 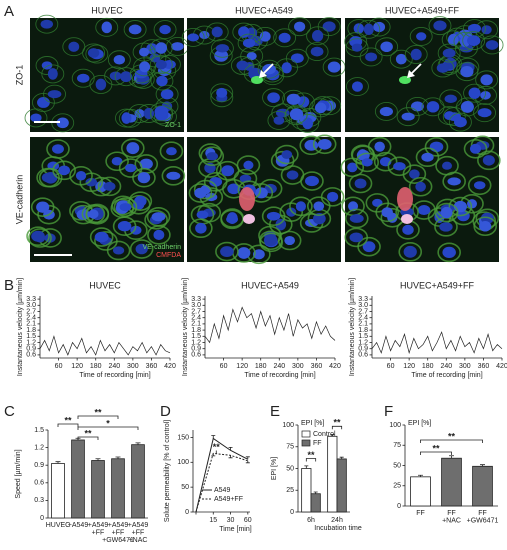 What do you see at coordinates (270, 325) in the screenshot?
I see `velocity-trace` at bounding box center [270, 325].